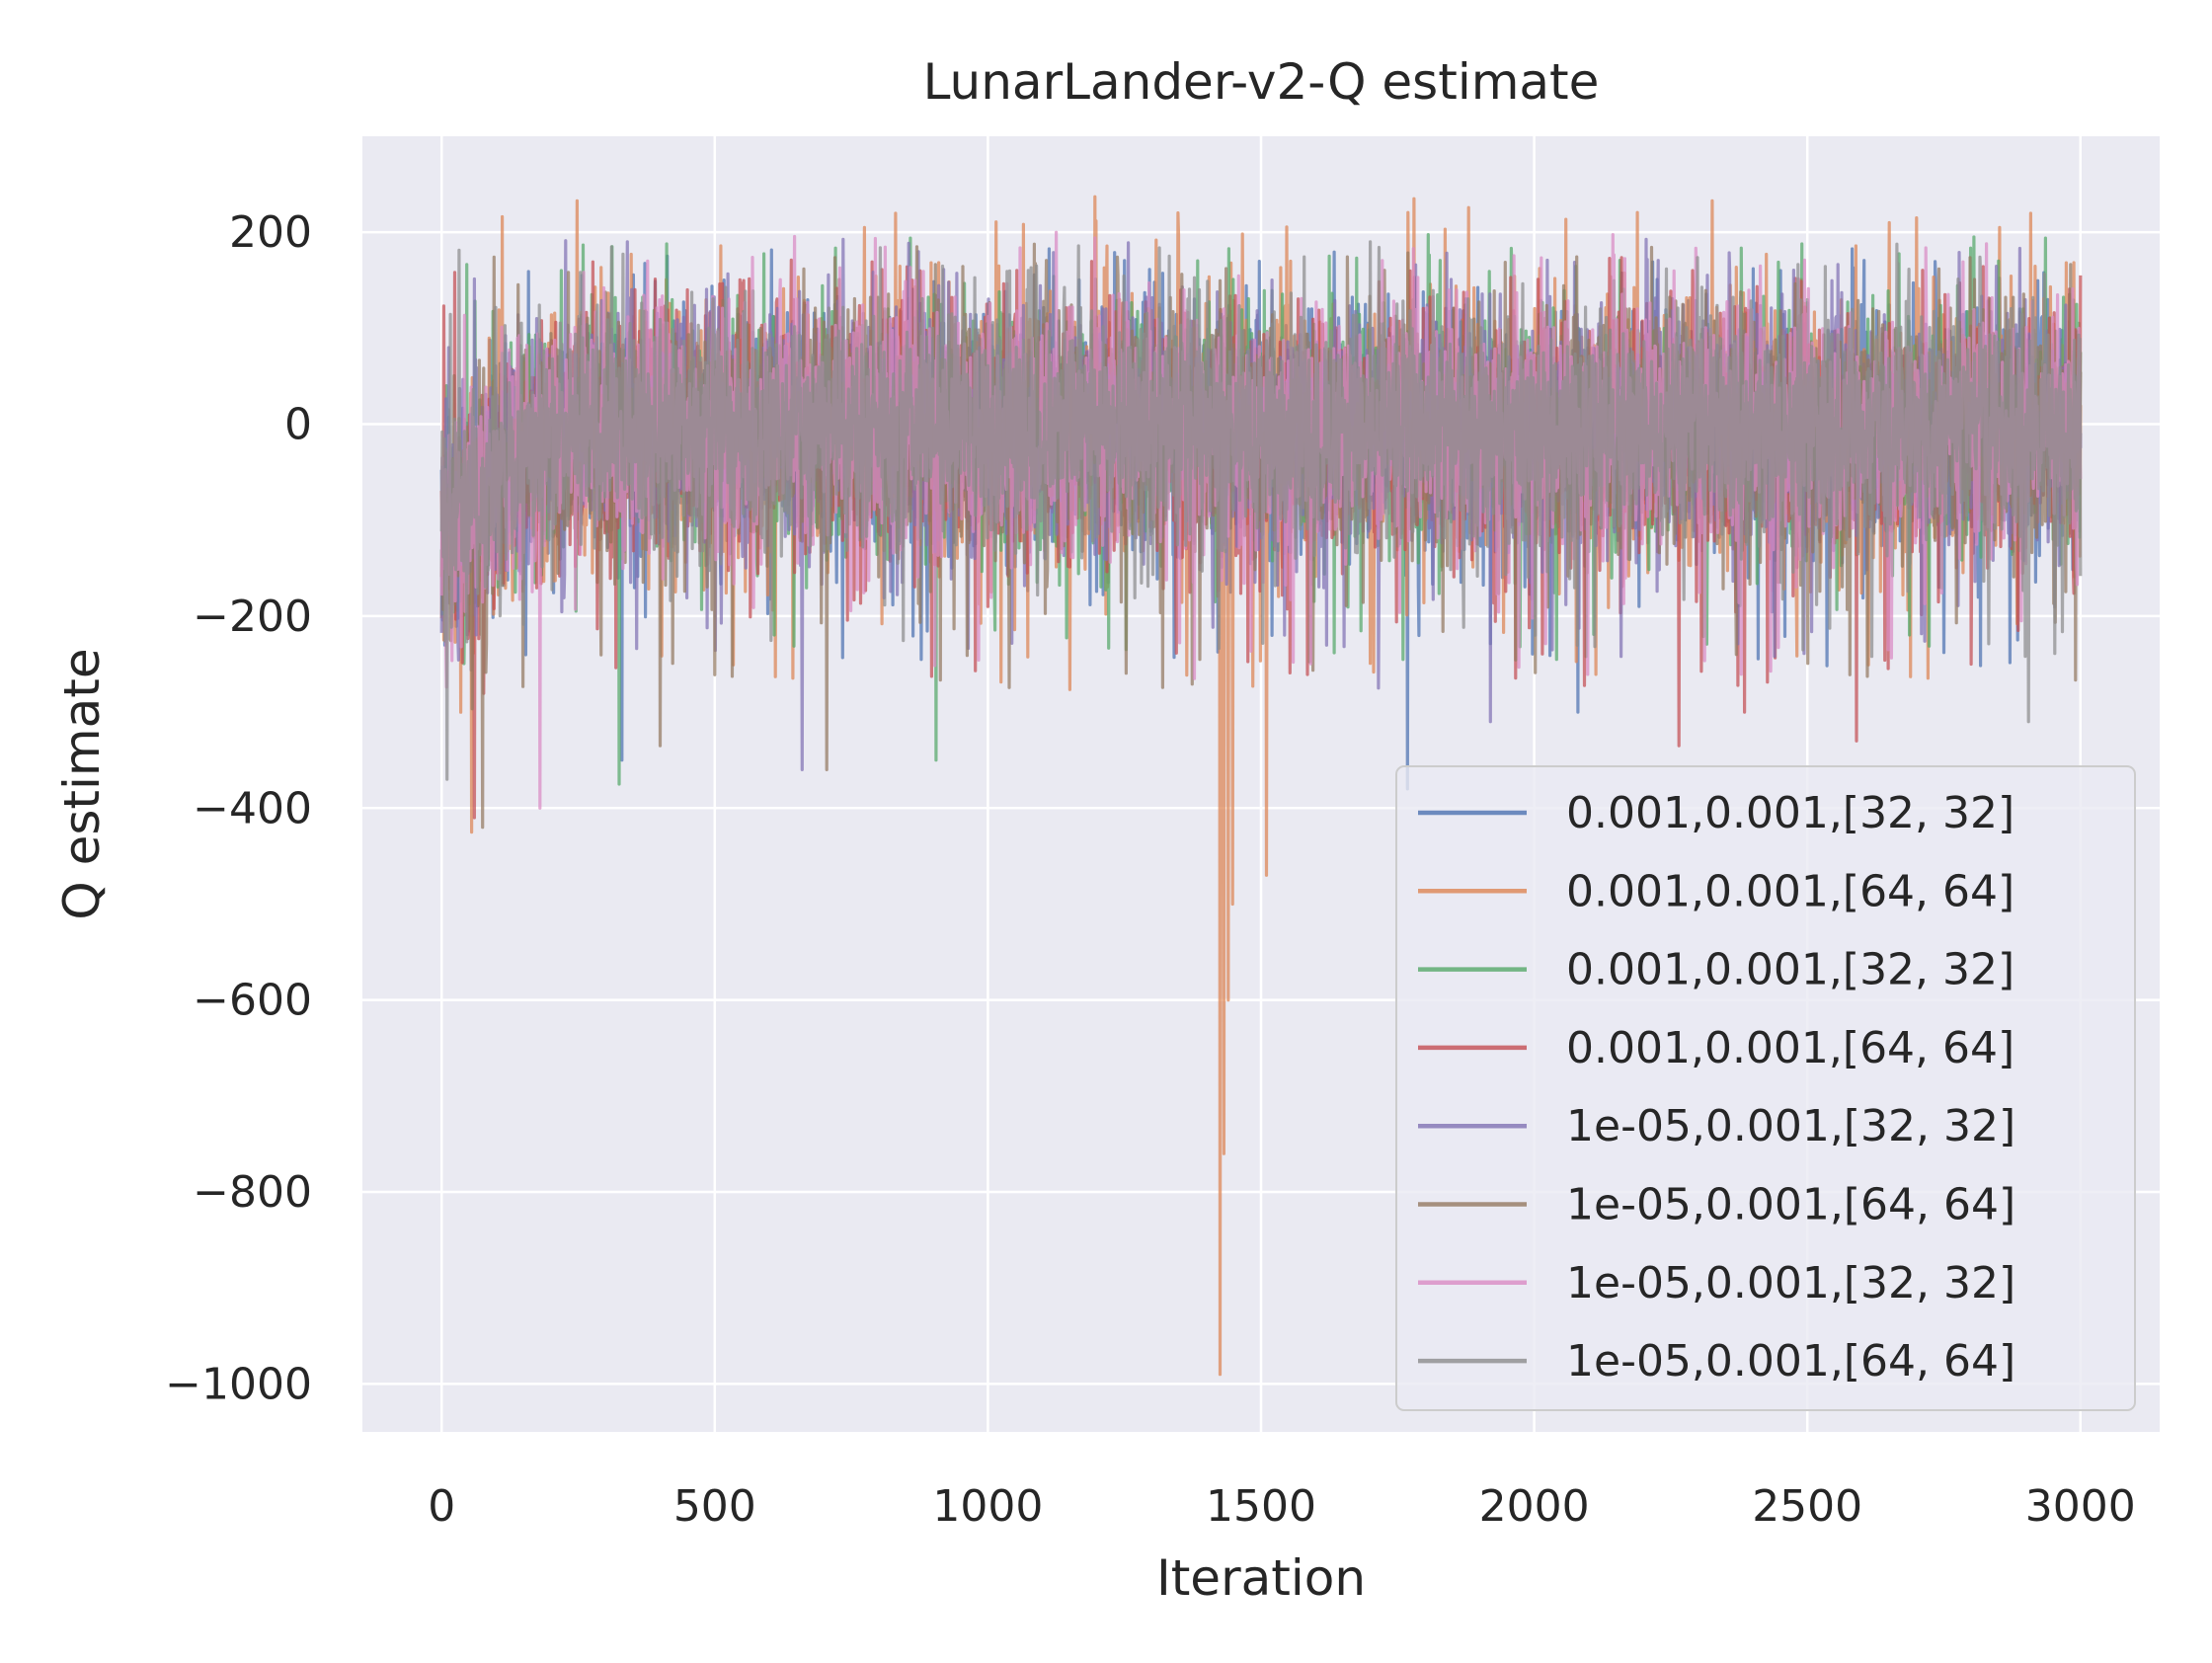 The image size is (2212, 1663). Describe the element at coordinates (271, 232) in the screenshot. I see `y-tick-label: 200` at that location.